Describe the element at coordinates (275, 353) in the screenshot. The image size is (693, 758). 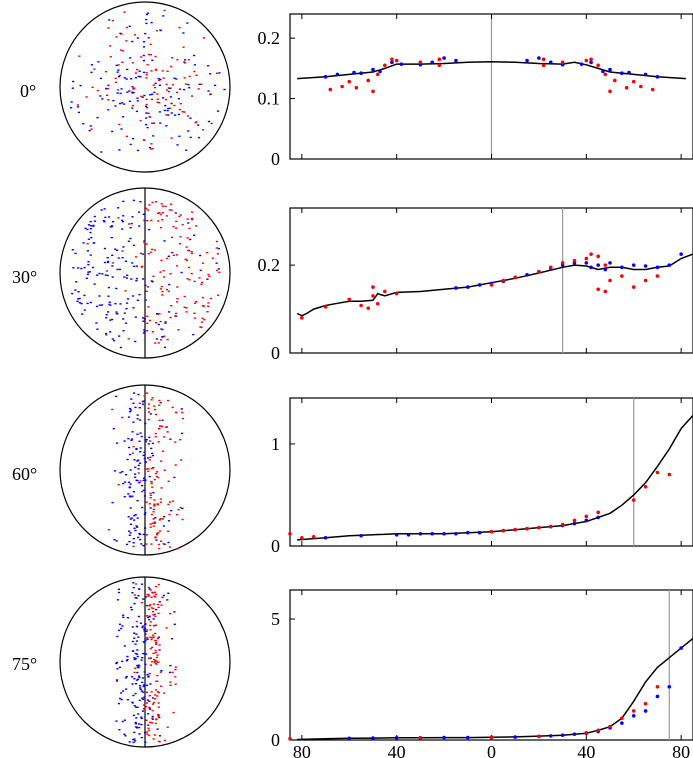
I see `y-tick-label: 0` at that location.